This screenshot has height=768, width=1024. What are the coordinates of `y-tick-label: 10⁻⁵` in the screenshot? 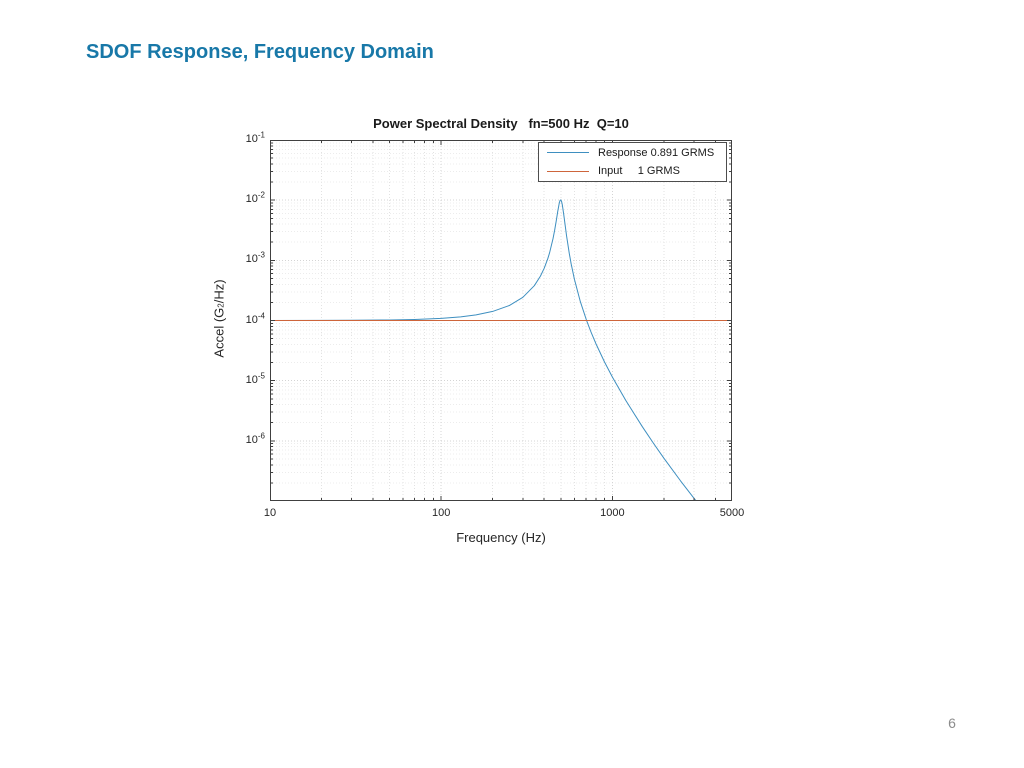 It's located at (255, 378).